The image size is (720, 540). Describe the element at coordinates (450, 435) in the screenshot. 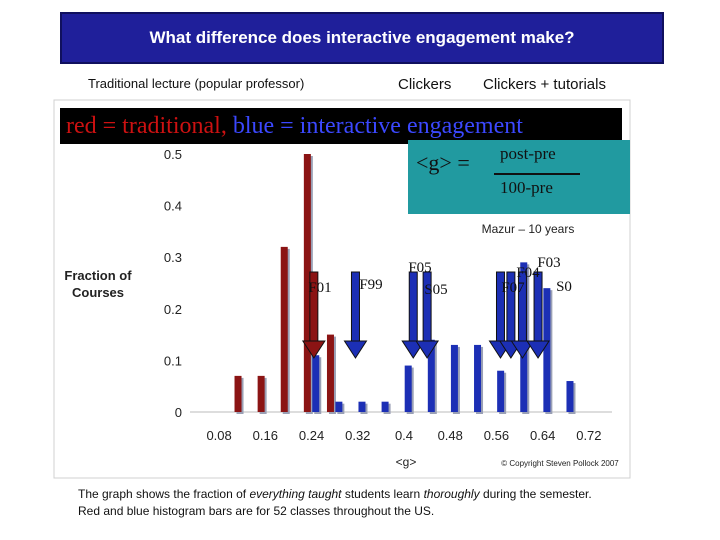

I see `x-tick-label: 0.48` at that location.